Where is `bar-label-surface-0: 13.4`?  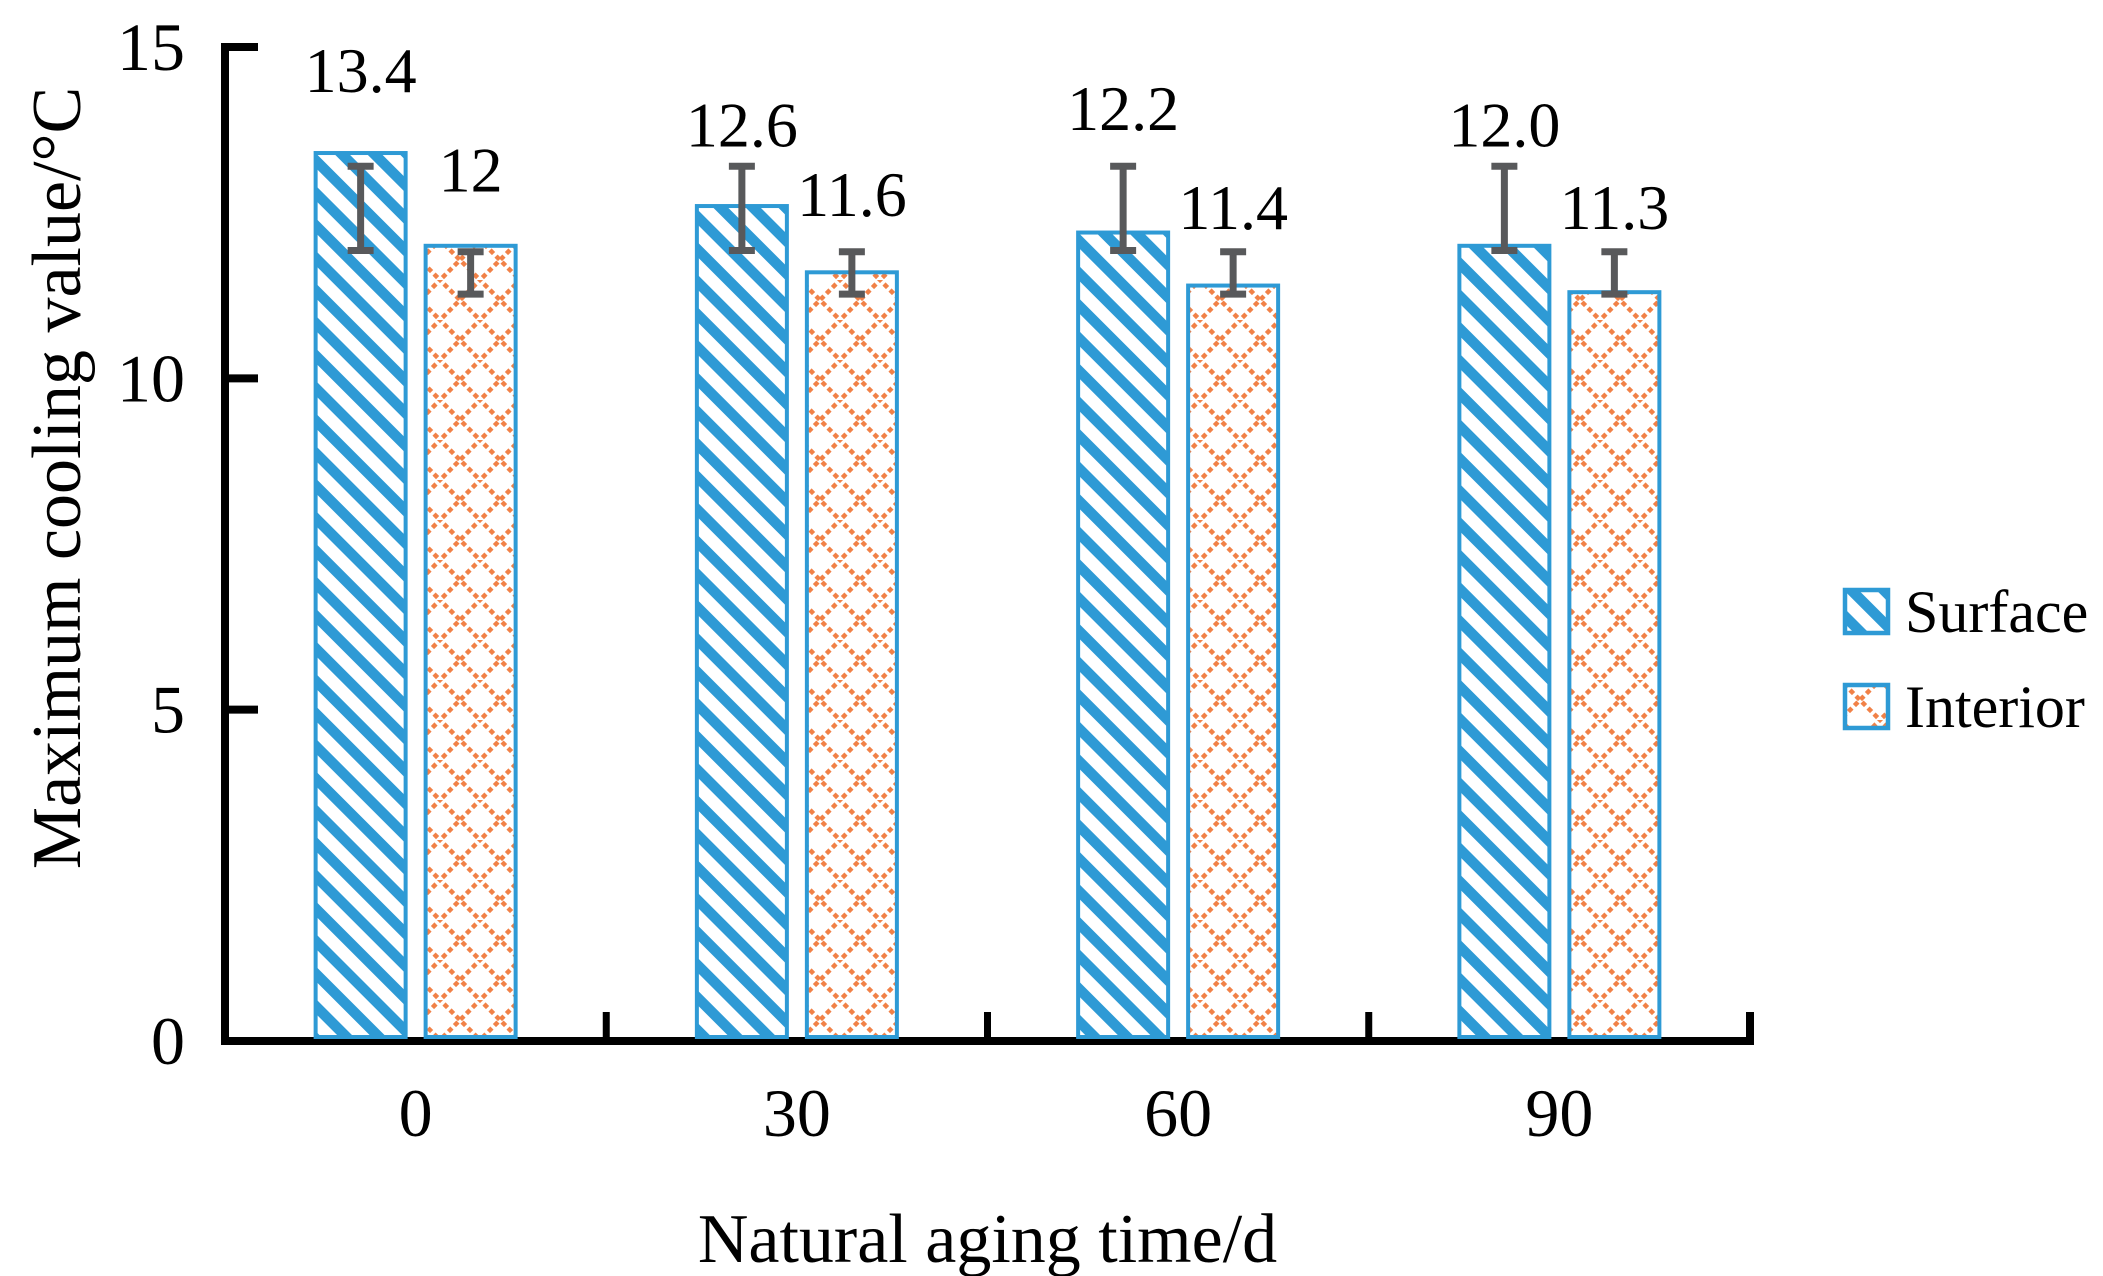
bar-label-surface-0: 13.4 is located at coordinates (361, 70).